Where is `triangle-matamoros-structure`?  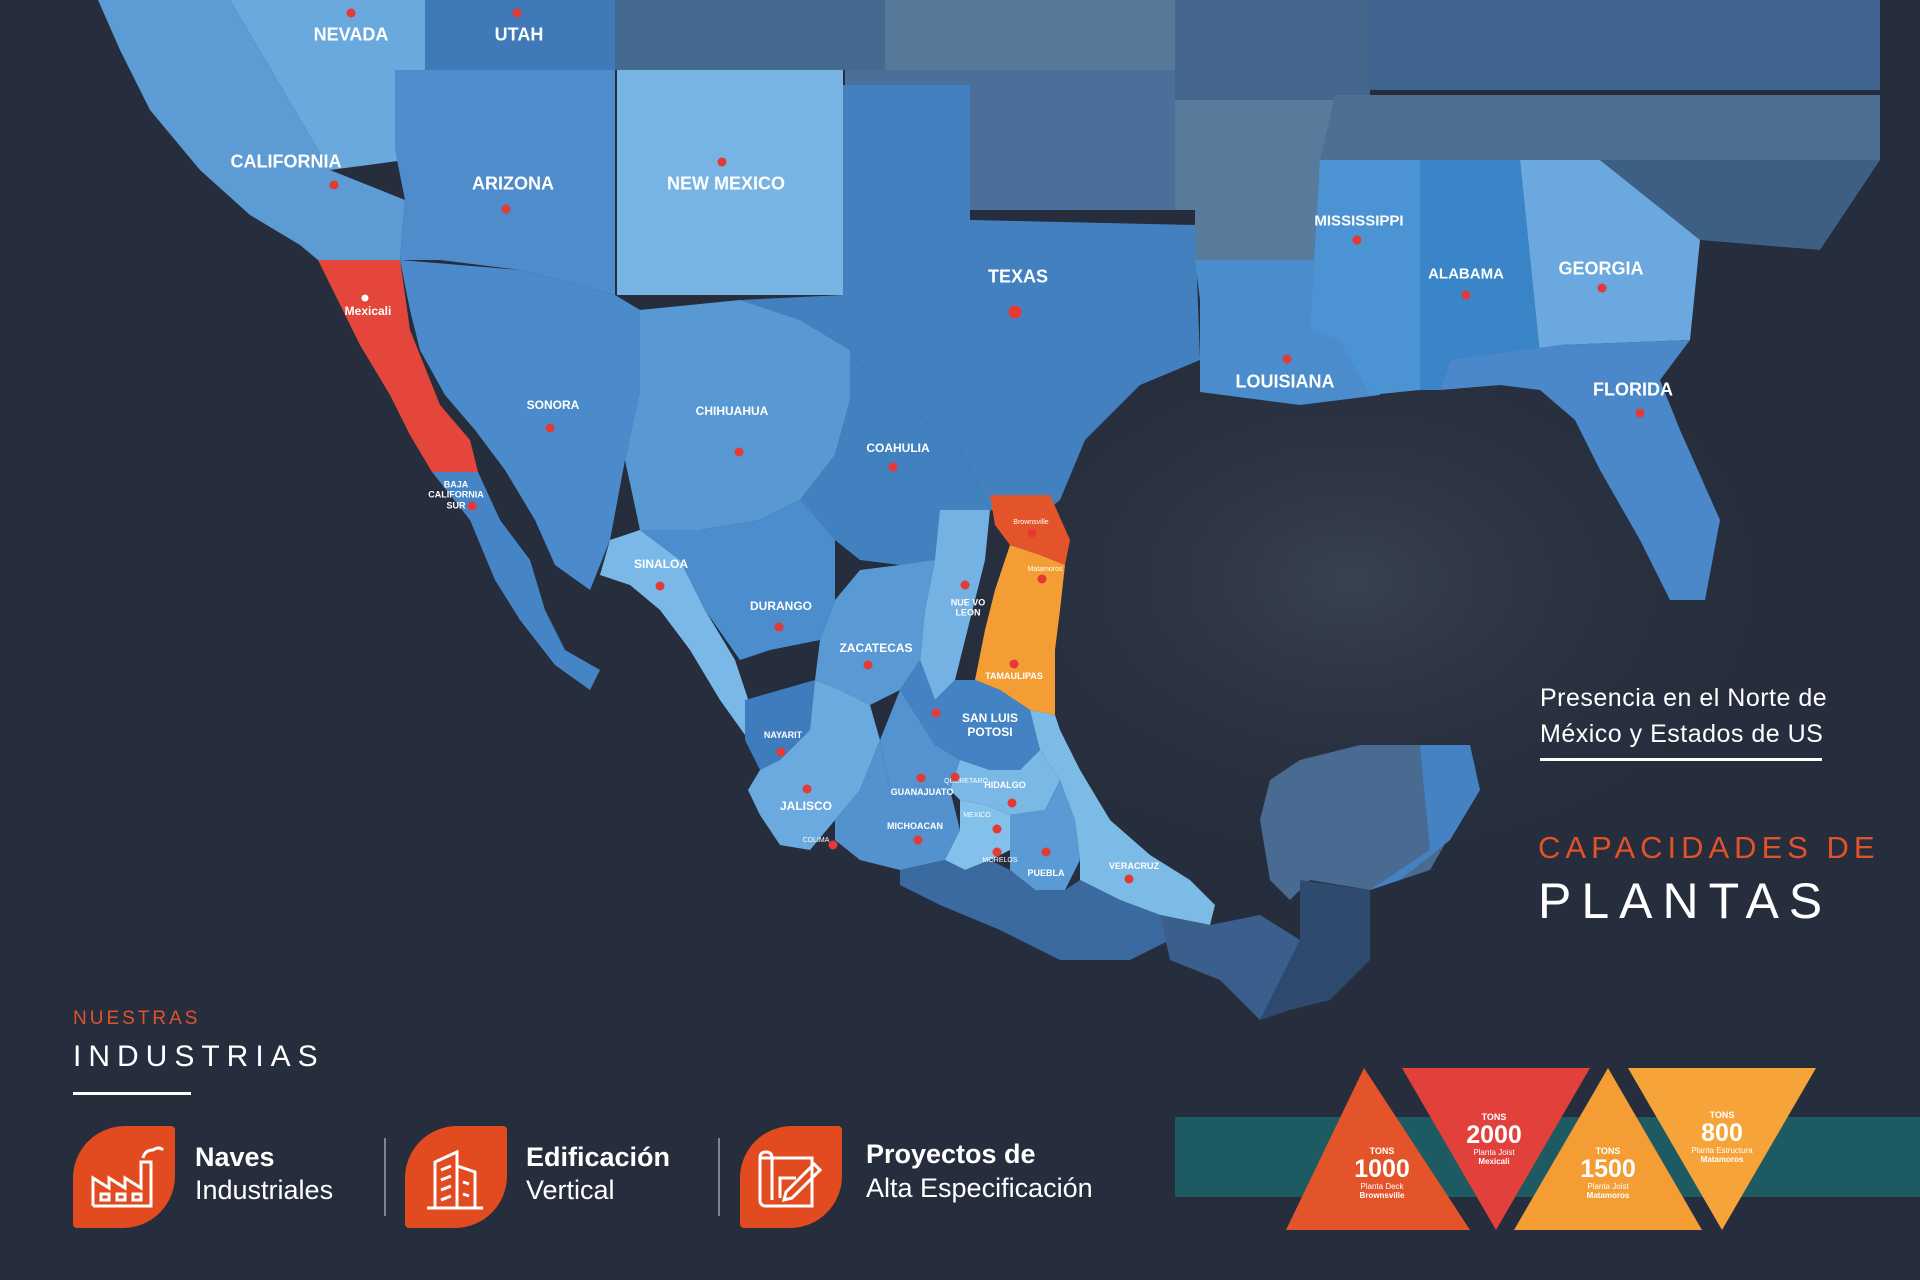 triangle-matamoros-structure is located at coordinates (1722, 1149).